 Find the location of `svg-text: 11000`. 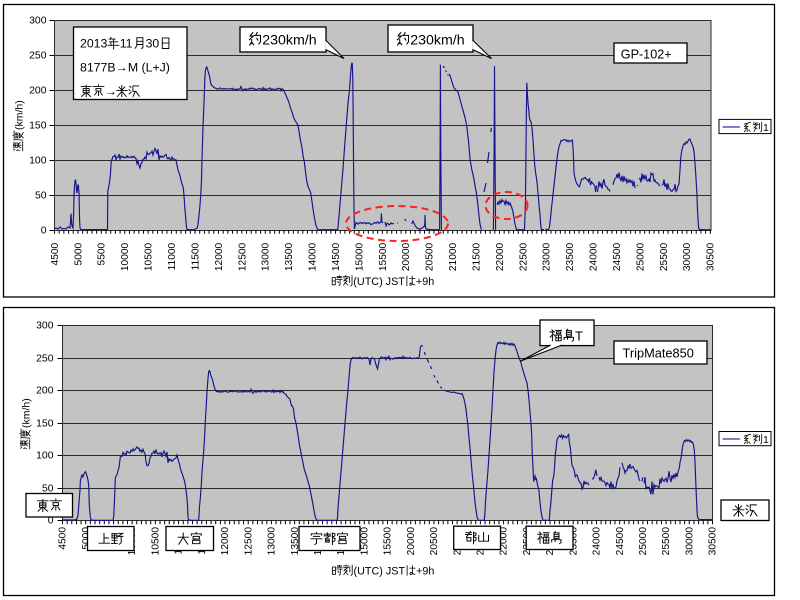

svg-text: 11000 is located at coordinates (172, 256).